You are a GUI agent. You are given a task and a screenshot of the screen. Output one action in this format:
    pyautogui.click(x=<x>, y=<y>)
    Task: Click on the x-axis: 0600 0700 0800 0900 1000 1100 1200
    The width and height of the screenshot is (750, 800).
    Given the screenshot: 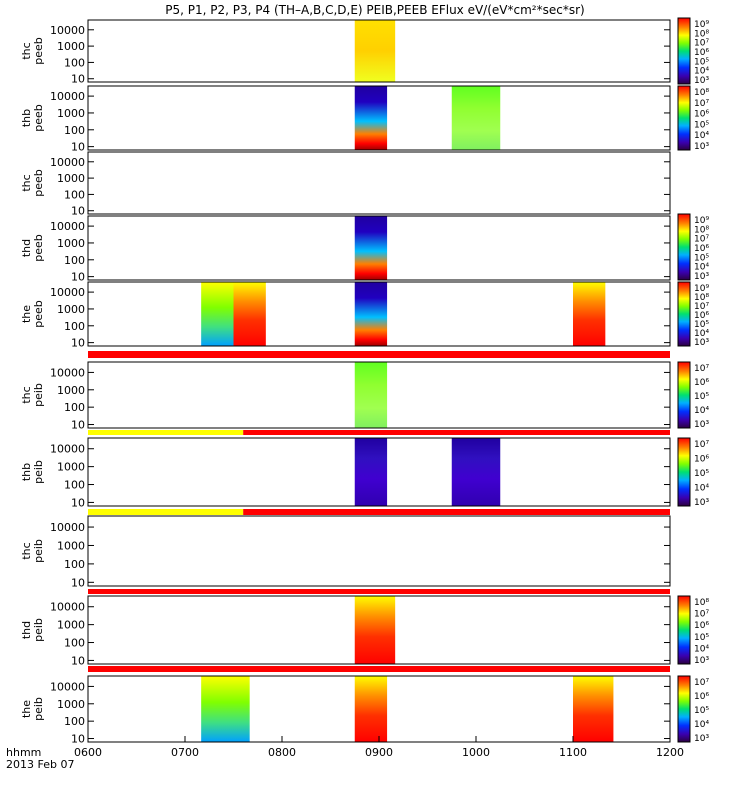 What is the action you would take?
    pyautogui.click(x=379, y=747)
    